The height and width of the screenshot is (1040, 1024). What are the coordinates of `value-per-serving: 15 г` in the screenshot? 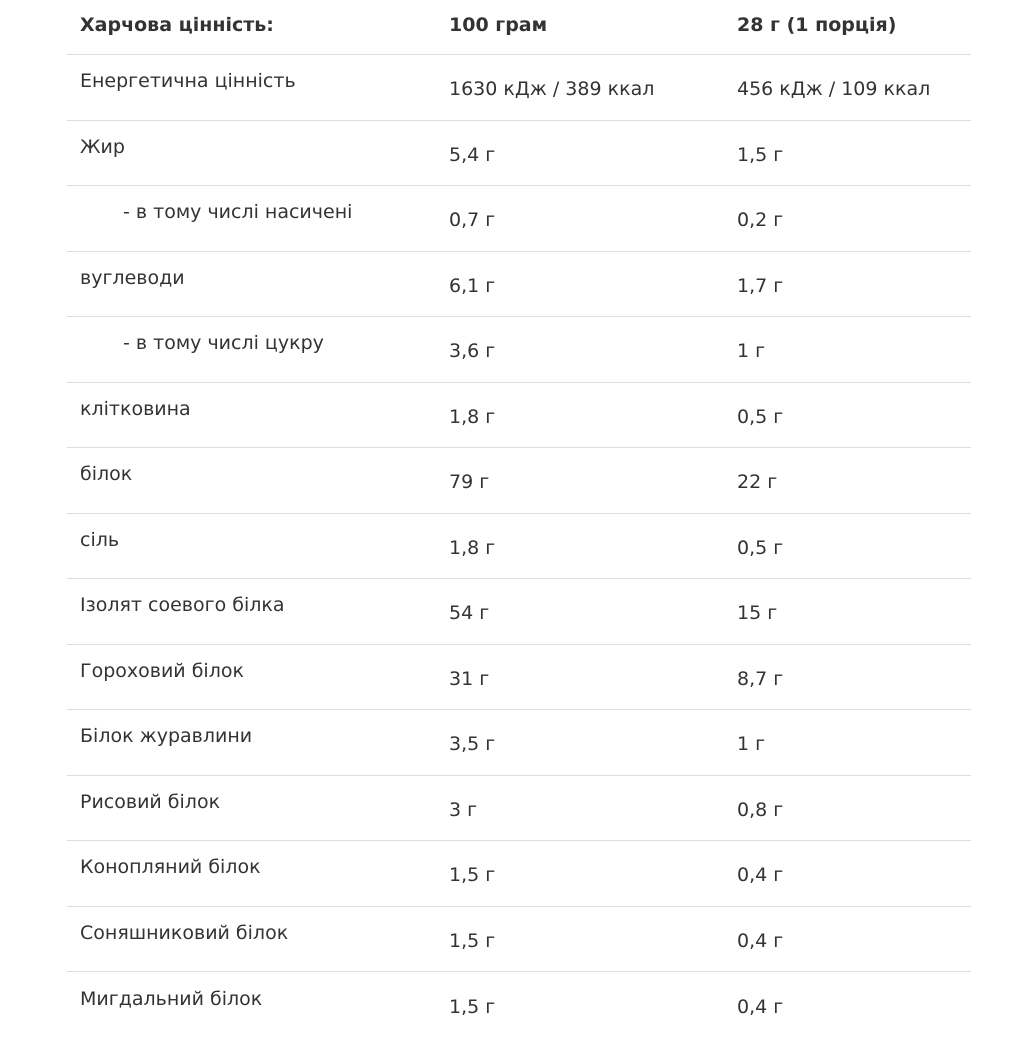 It's located at (757, 613).